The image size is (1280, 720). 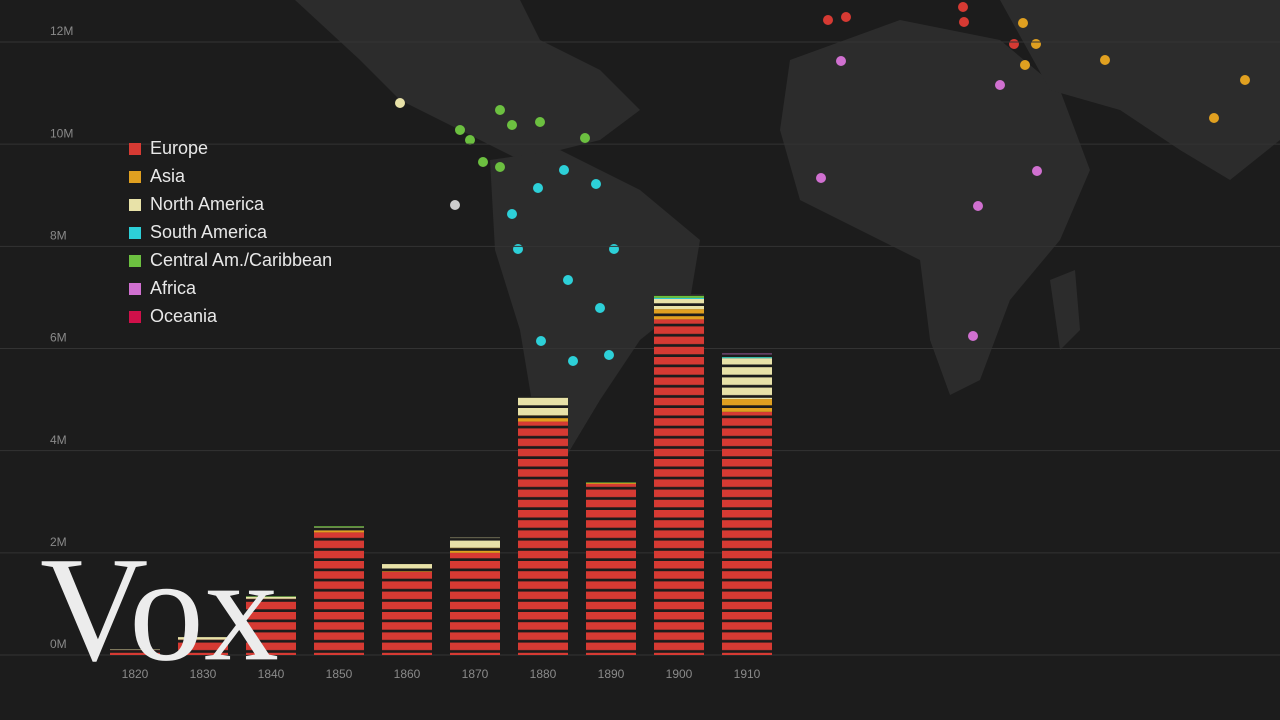 I want to click on y-tick-label: 6M, so click(x=58, y=338).